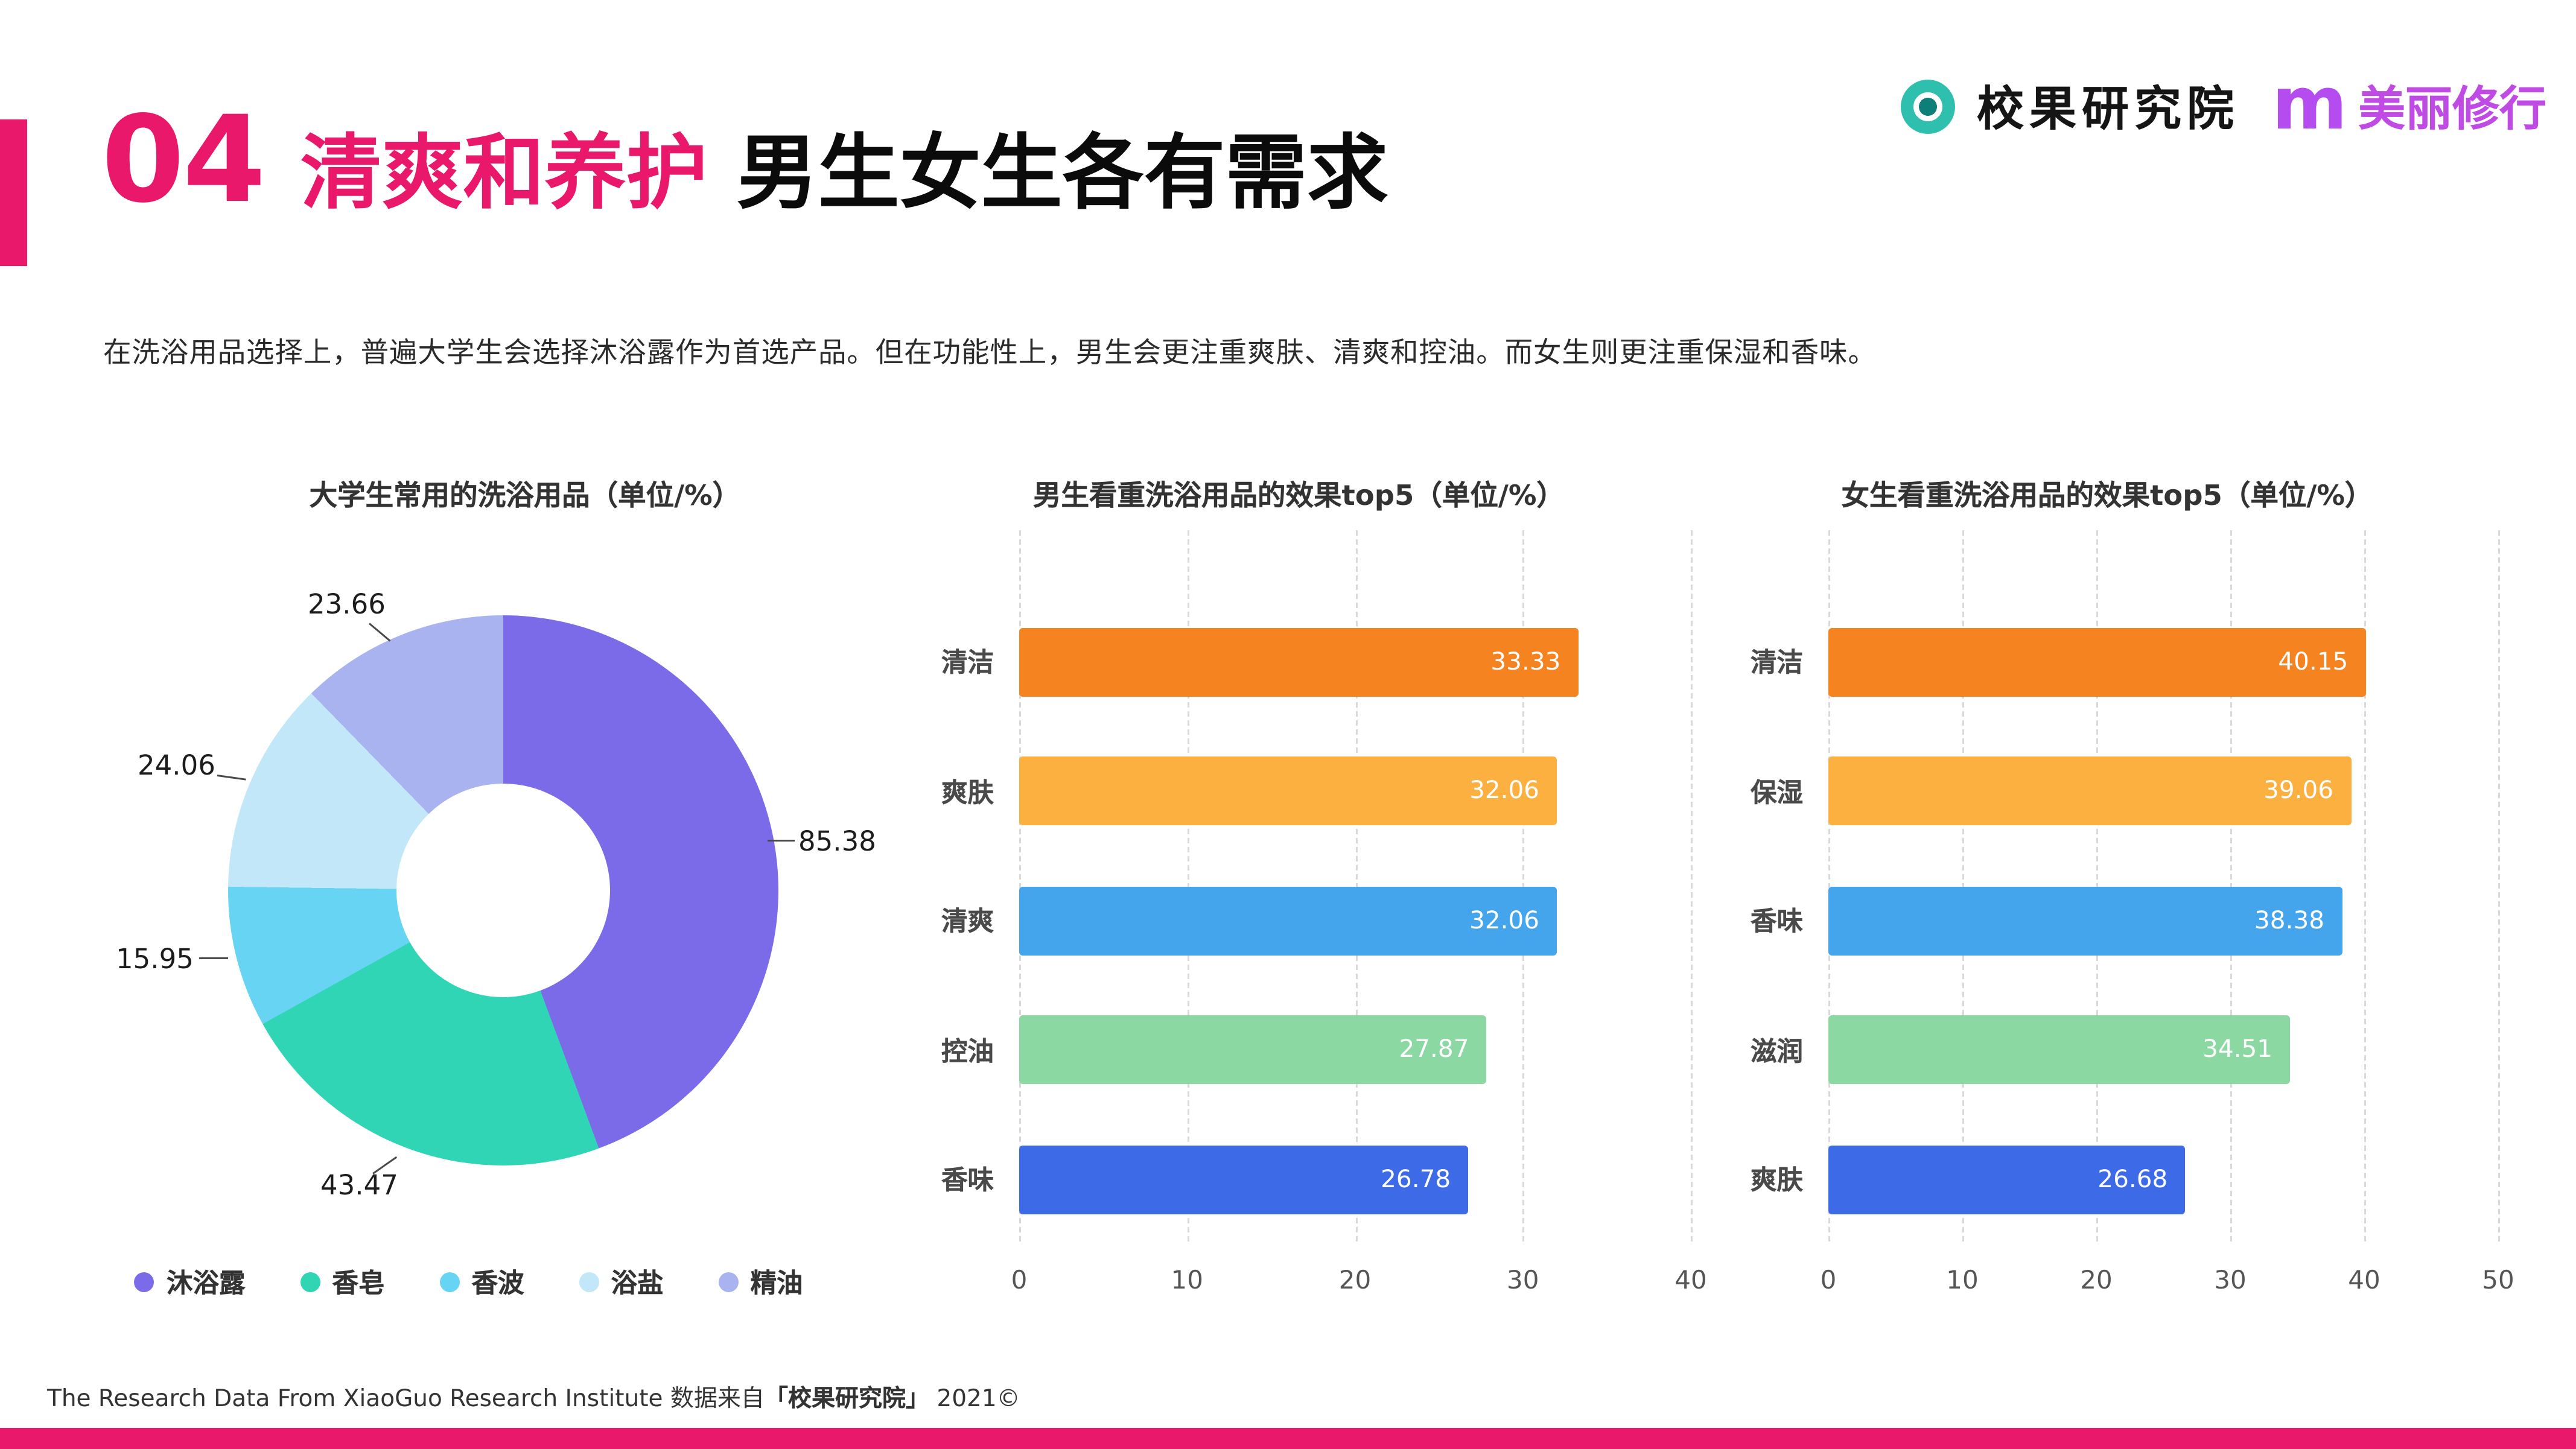 This screenshot has height=1449, width=2576. Describe the element at coordinates (2085, 921) in the screenshot. I see `bar: 38.38` at that location.